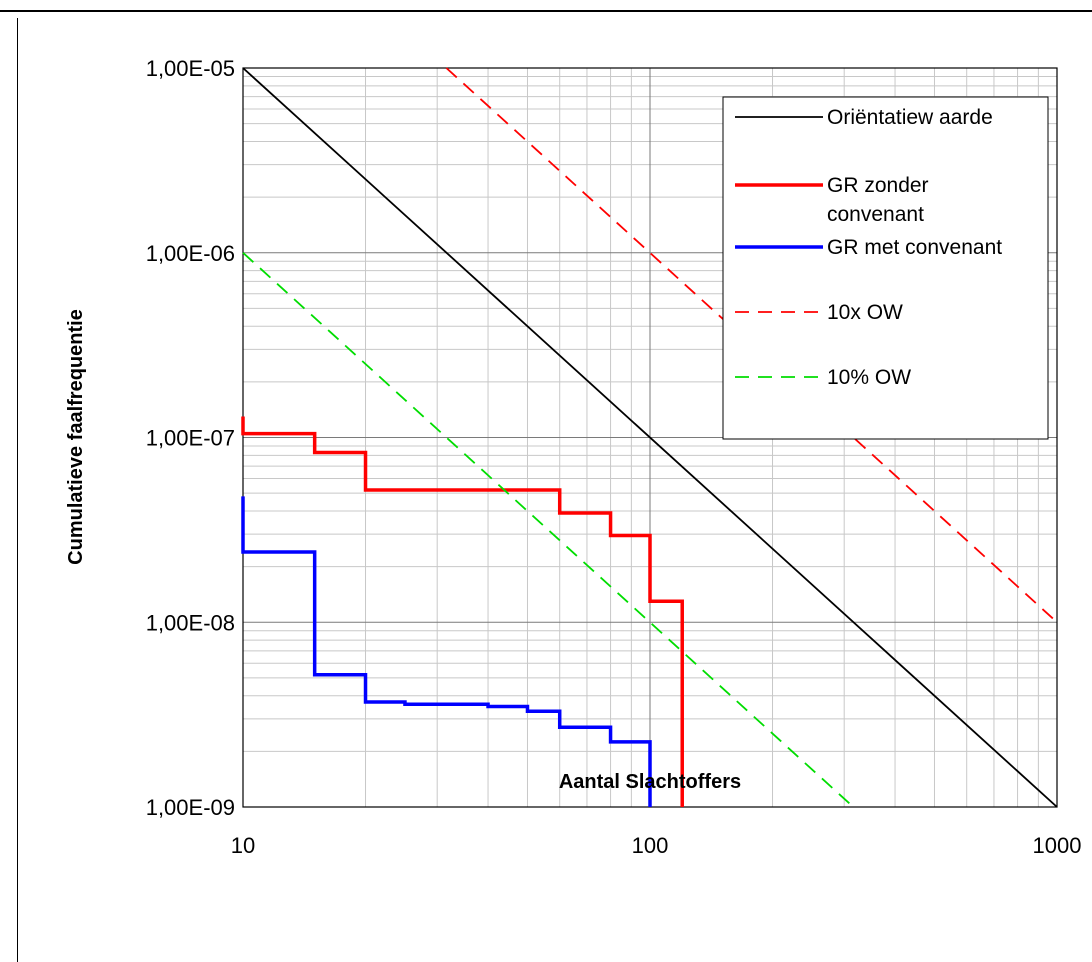 The height and width of the screenshot is (962, 1092). I want to click on legend-label: 10% OW, so click(869, 377).